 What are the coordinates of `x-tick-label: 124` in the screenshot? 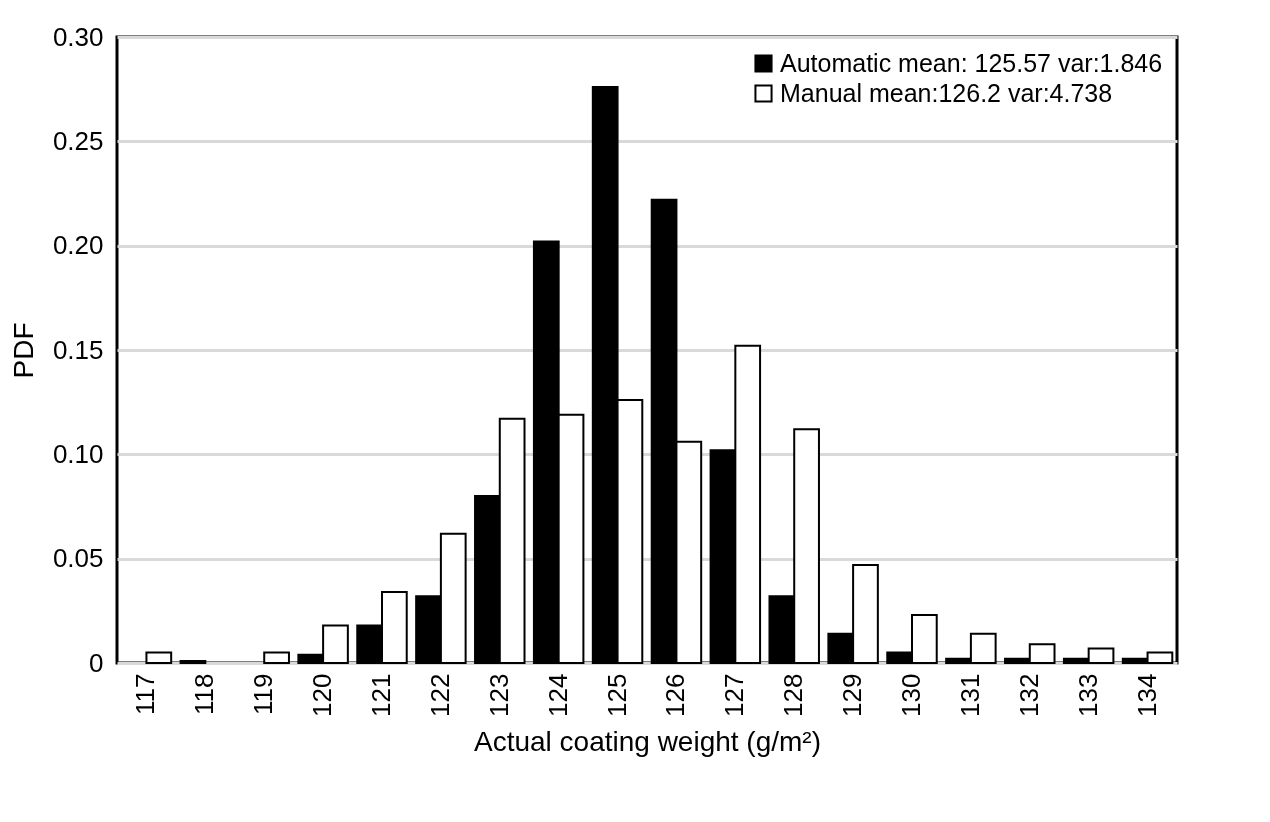 It's located at (557, 695).